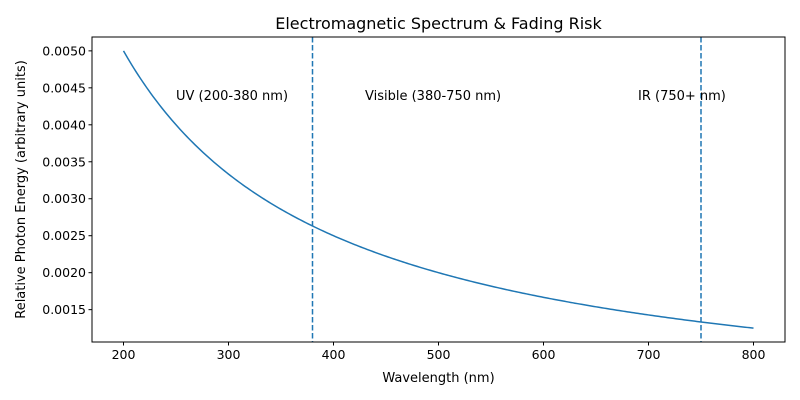  Describe the element at coordinates (334, 354) in the screenshot. I see `x-tick-label: 400` at that location.